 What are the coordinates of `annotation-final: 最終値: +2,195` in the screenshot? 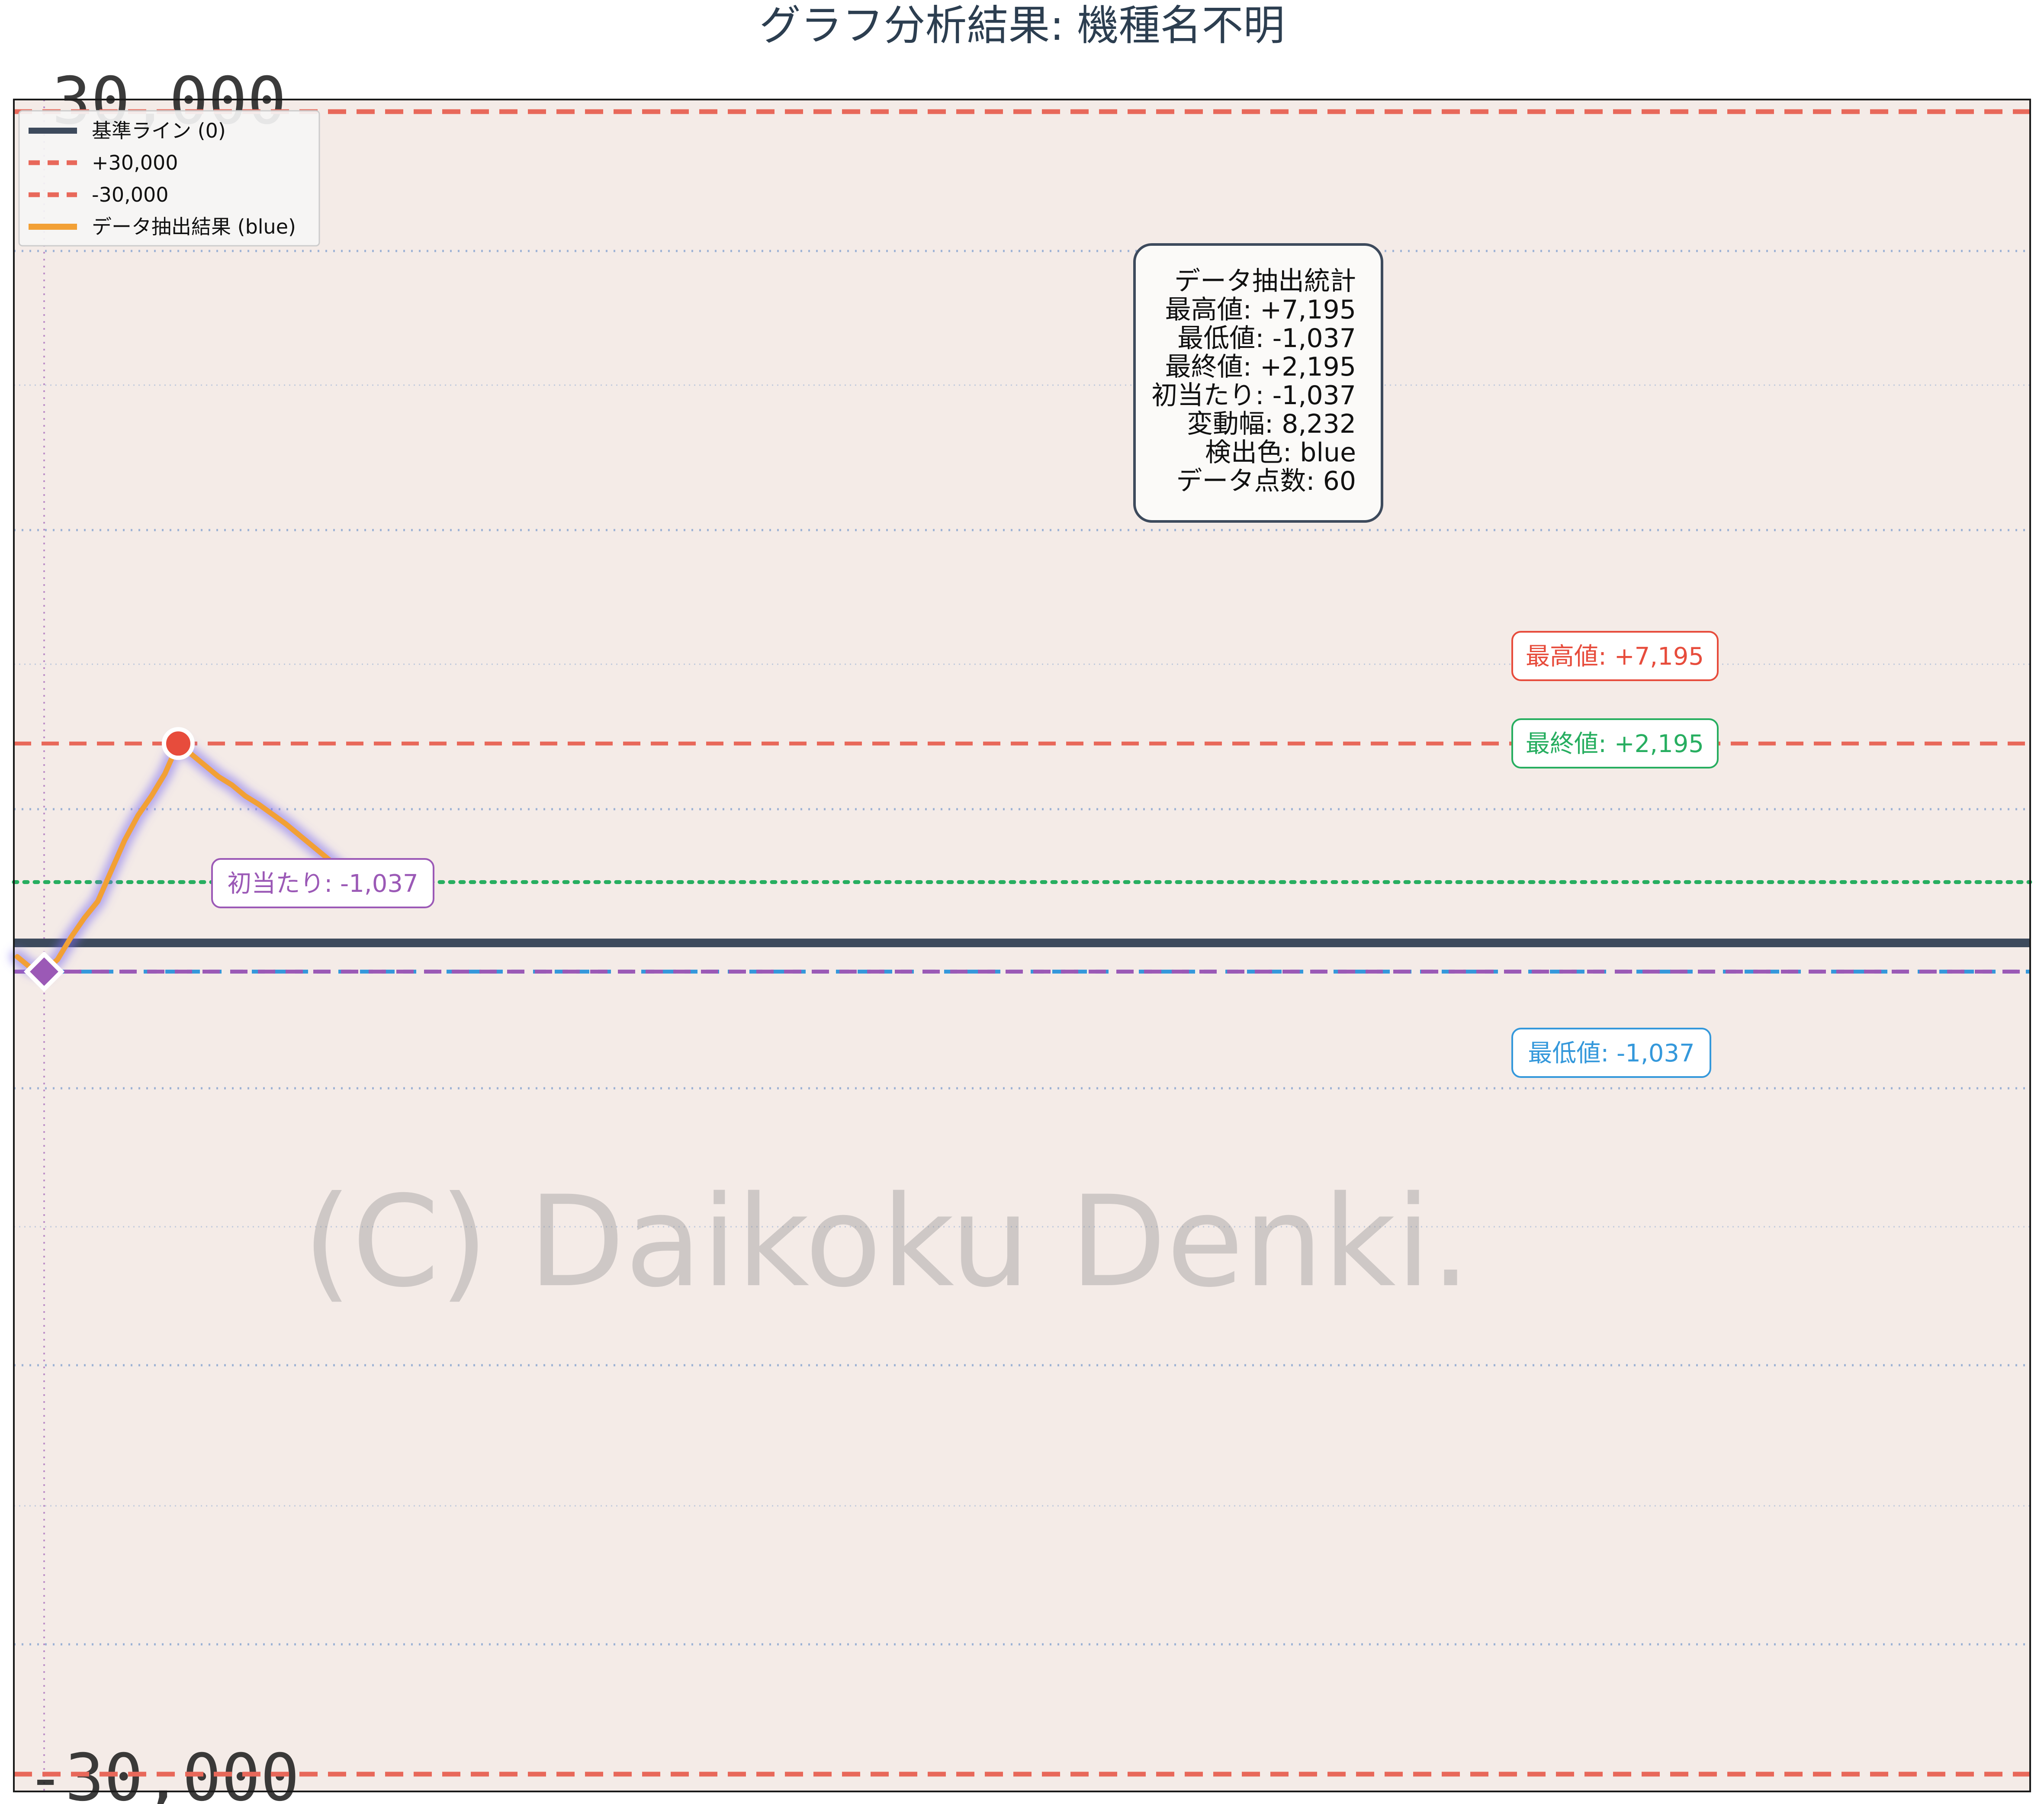 It's located at (1615, 743).